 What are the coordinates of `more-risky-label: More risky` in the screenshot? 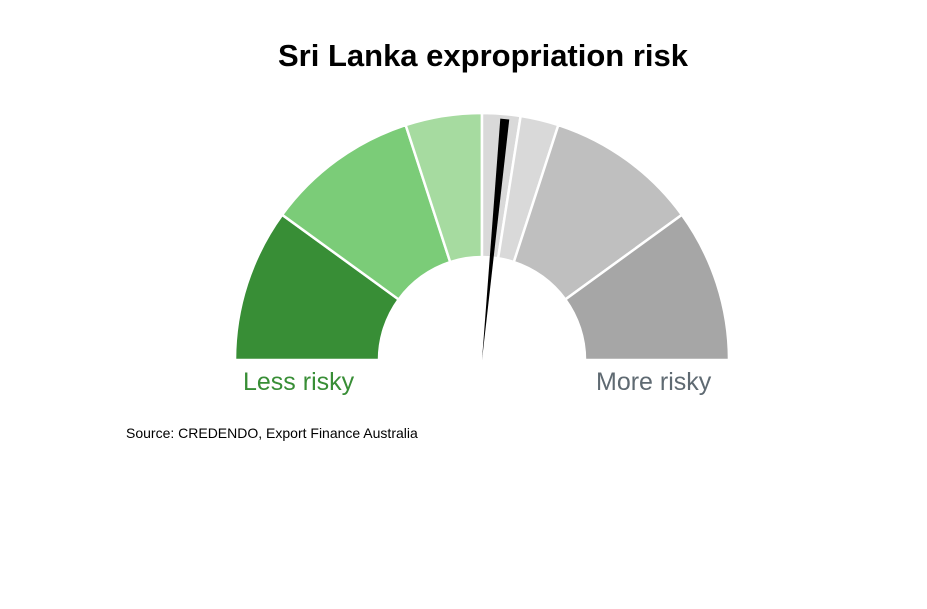 It's located at (654, 382).